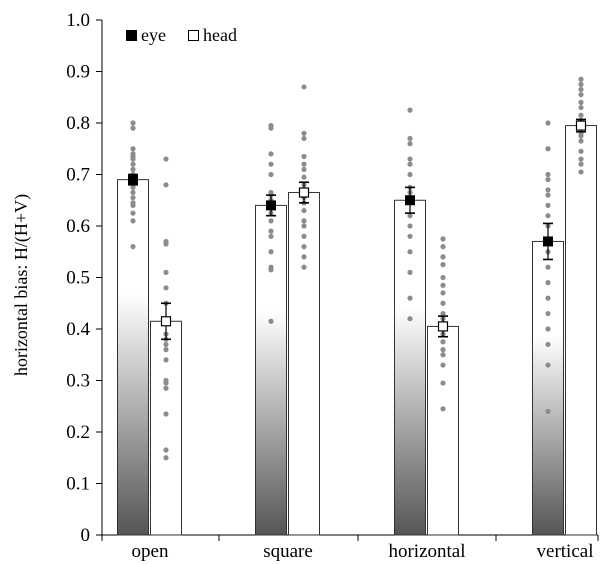  What do you see at coordinates (78, 278) in the screenshot?
I see `y-tick-label: 0.5` at bounding box center [78, 278].